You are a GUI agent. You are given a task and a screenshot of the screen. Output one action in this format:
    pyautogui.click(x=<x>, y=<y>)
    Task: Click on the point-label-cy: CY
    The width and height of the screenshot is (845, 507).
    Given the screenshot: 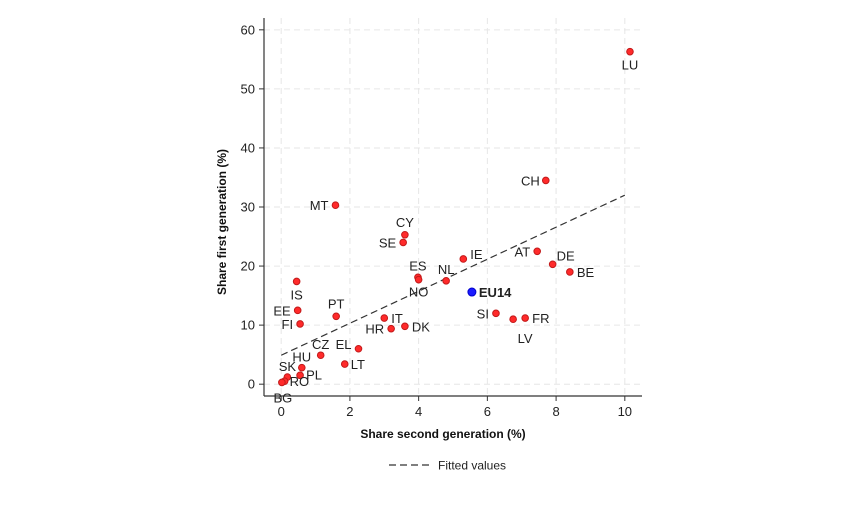 What is the action you would take?
    pyautogui.click(x=405, y=222)
    